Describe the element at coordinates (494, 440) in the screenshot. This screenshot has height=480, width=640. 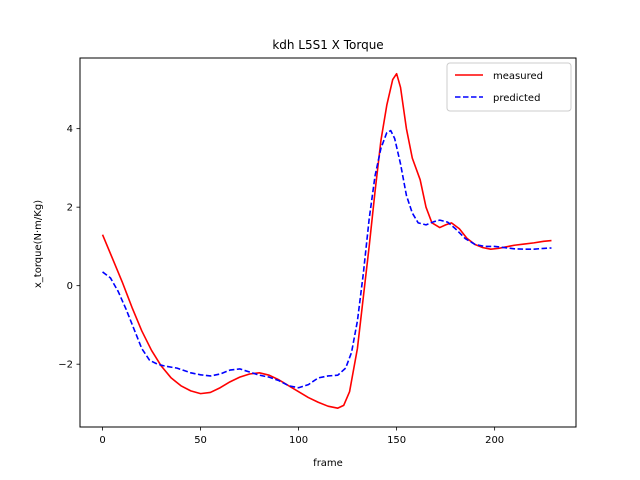
I see `x-tick-label: 200` at that location.